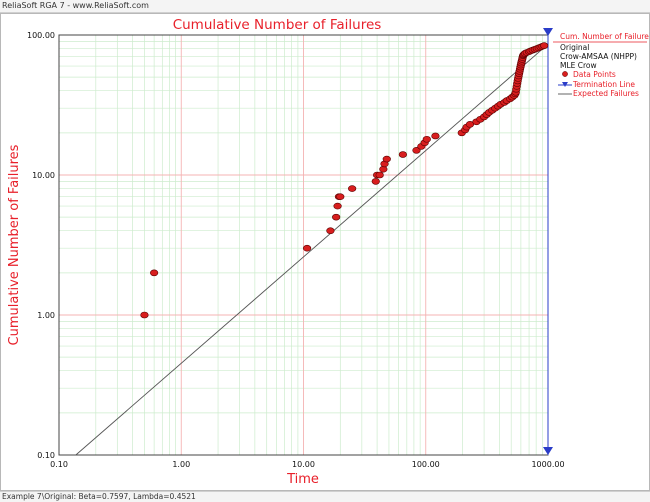 The height and width of the screenshot is (502, 650). What do you see at coordinates (41, 35) in the screenshot?
I see `y-tick-label: 100.00` at bounding box center [41, 35].